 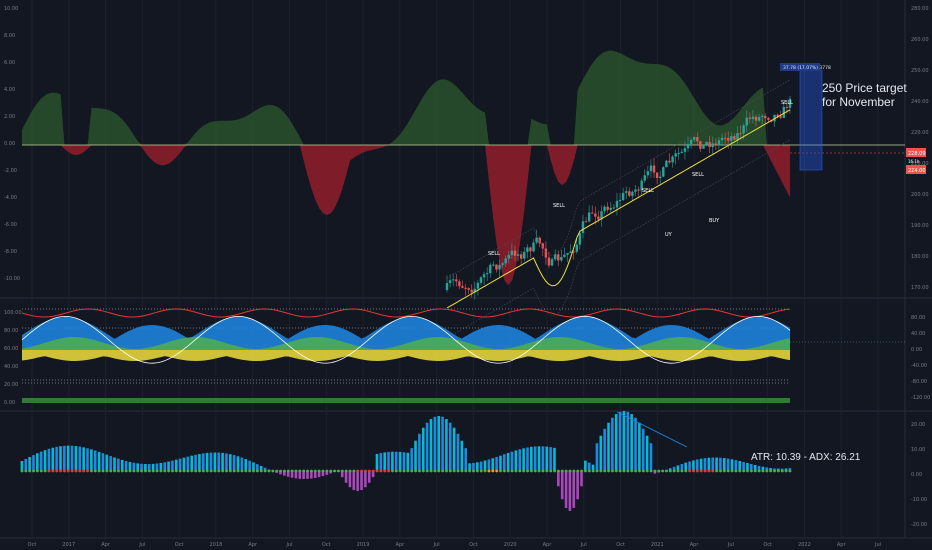 What do you see at coordinates (32, 545) in the screenshot?
I see `time-axis-label: Oct` at bounding box center [32, 545].